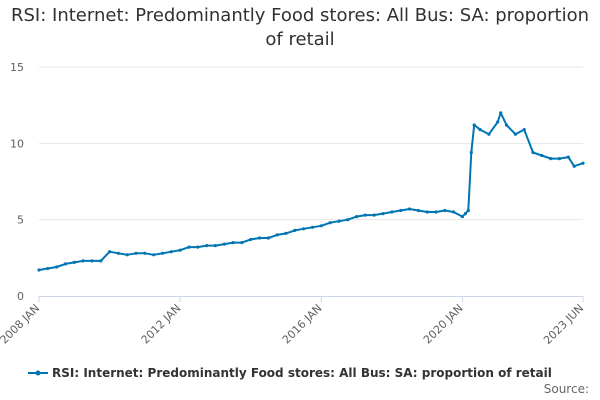 Image resolution: width=600 pixels, height=400 pixels. Describe the element at coordinates (38, 373) in the screenshot. I see `legend-marker-swatch` at that location.